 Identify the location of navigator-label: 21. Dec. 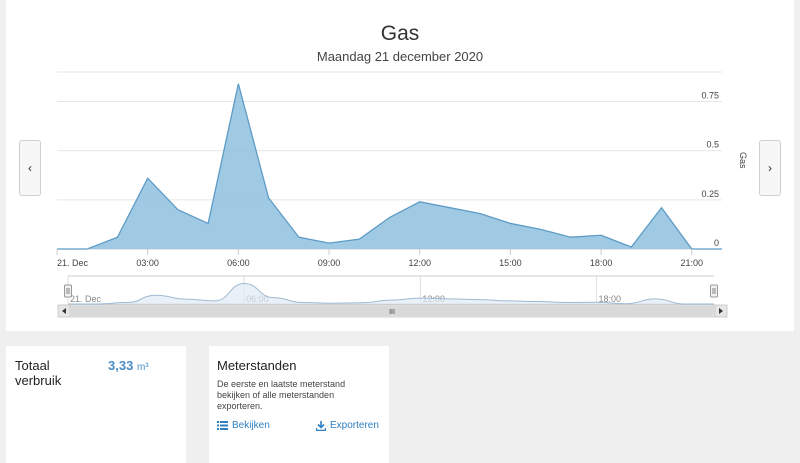
(86, 299).